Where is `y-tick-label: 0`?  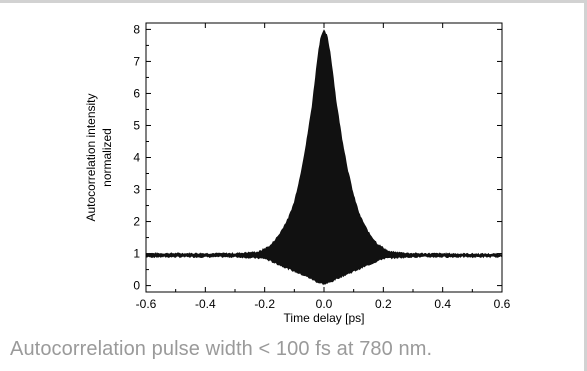 y-tick-label: 0 is located at coordinates (136, 286).